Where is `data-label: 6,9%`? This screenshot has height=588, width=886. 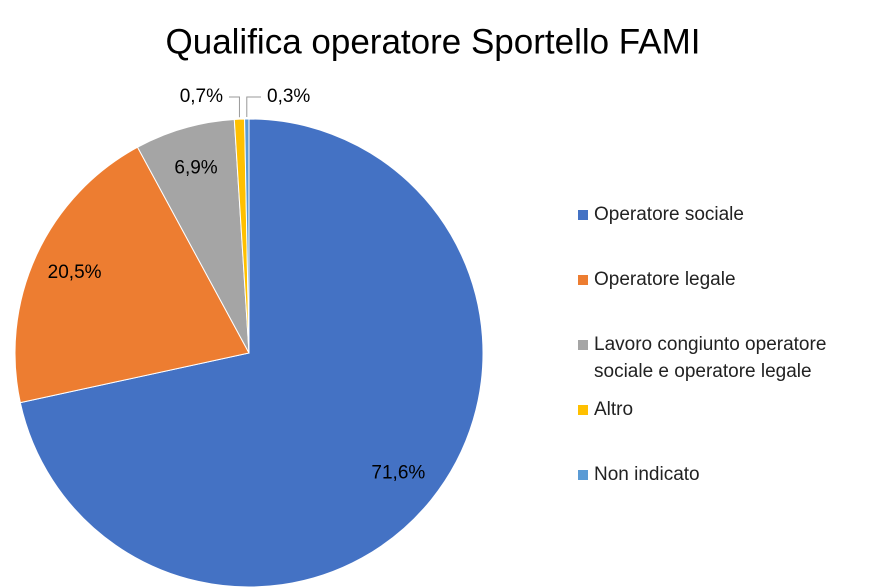
data-label: 6,9% is located at coordinates (195, 168).